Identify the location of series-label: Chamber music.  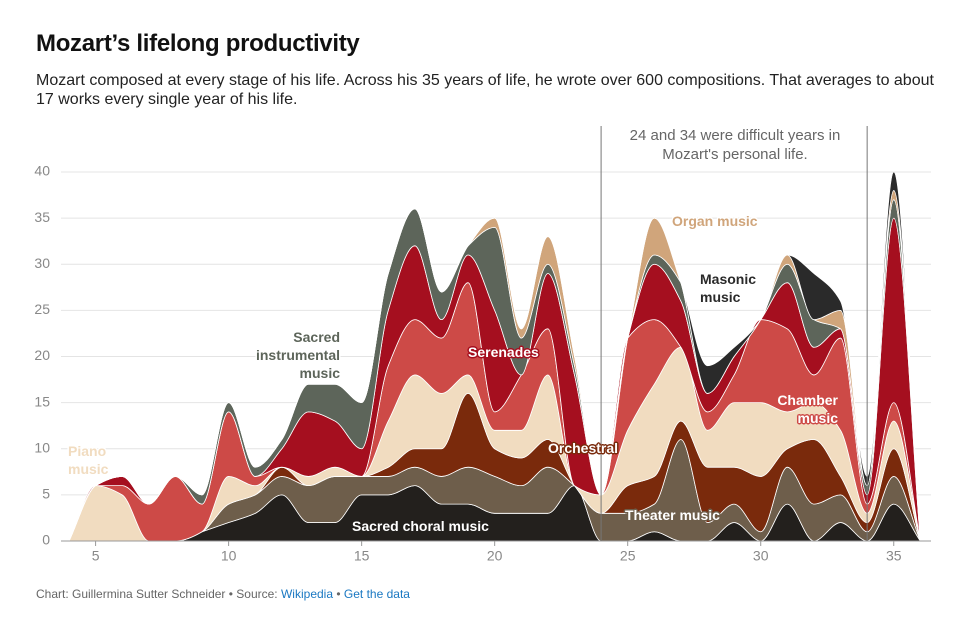
(807, 409).